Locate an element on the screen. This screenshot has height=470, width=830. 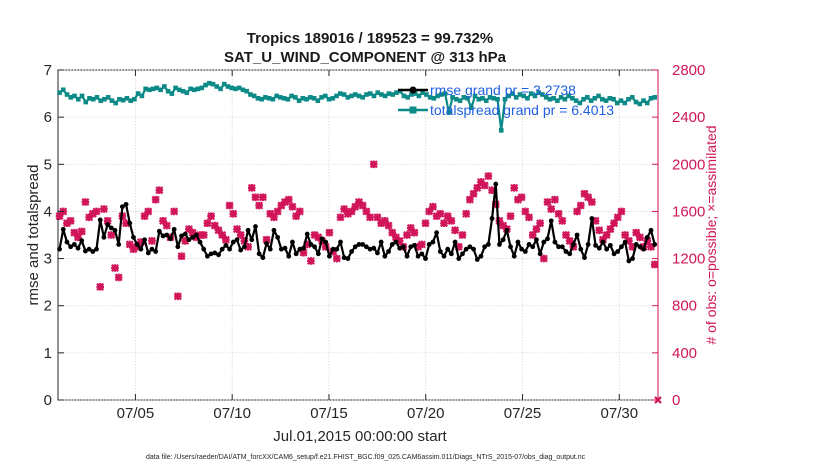
chart-title: Tropics 189016 / 189523 = 99.732% is located at coordinates (370, 38).